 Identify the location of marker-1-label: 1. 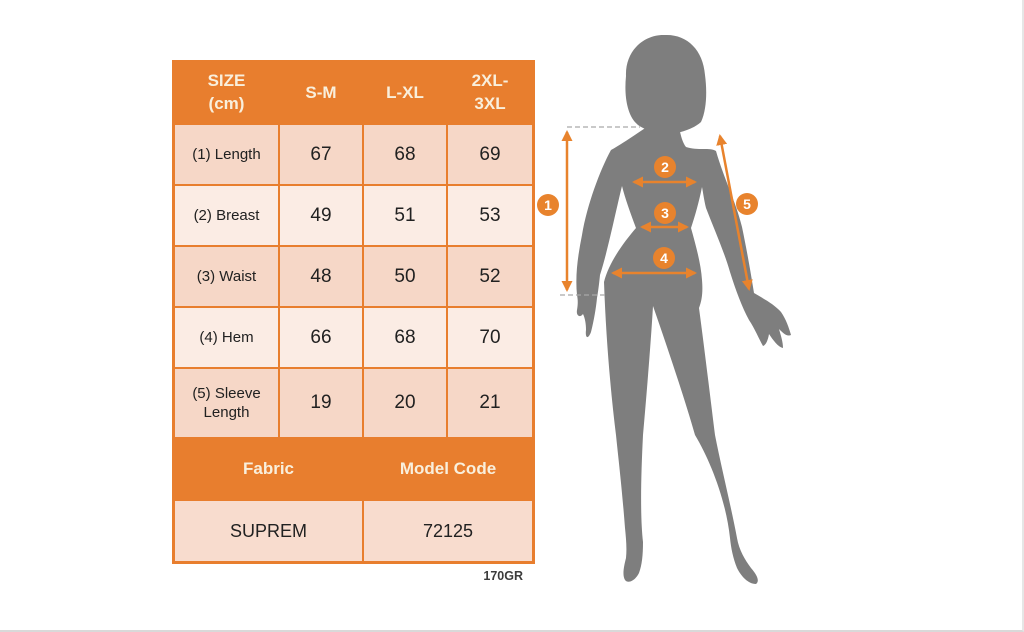
(548, 205).